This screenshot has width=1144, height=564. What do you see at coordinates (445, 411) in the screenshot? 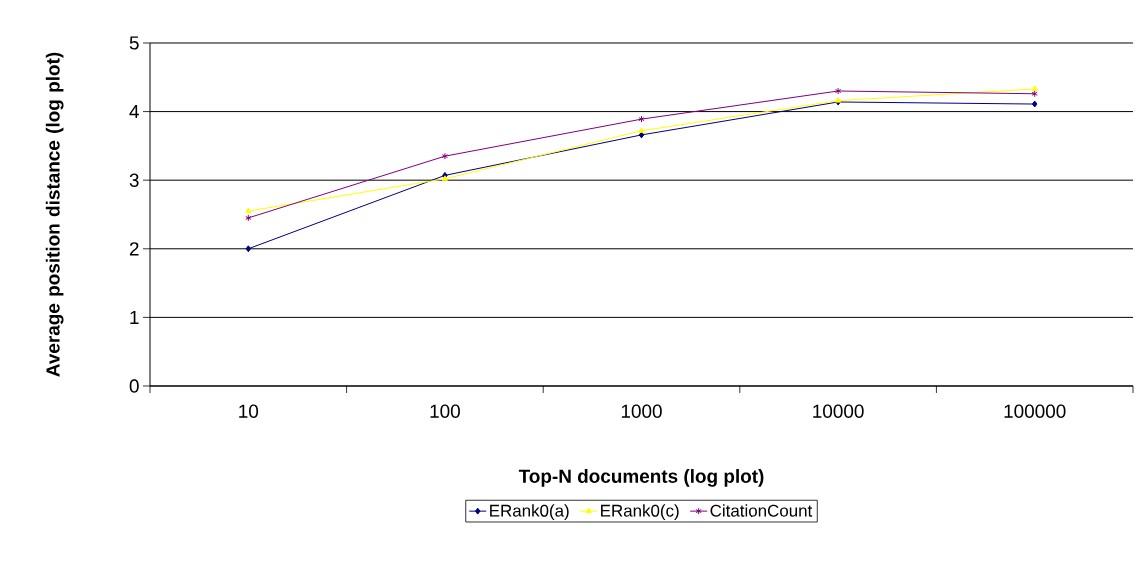
I see `x-tick-label: 100` at bounding box center [445, 411].